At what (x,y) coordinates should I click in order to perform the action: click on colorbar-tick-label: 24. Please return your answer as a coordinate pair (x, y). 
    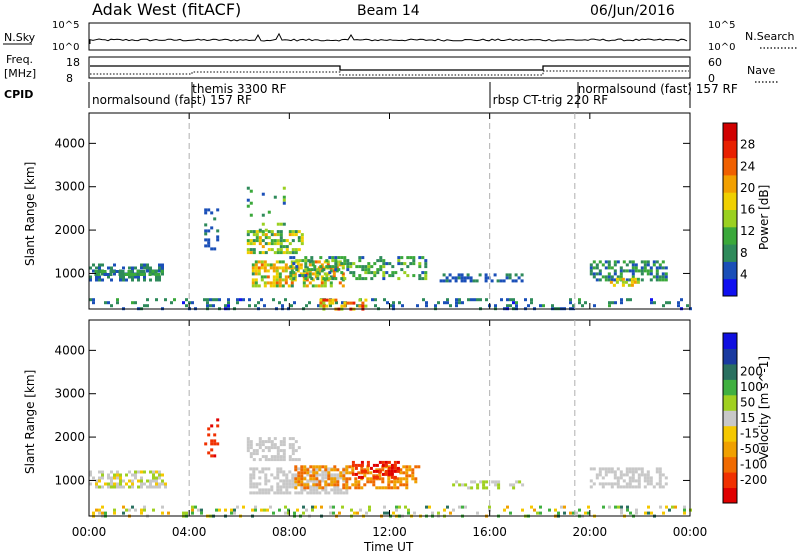
    Looking at the image, I should click on (747, 166).